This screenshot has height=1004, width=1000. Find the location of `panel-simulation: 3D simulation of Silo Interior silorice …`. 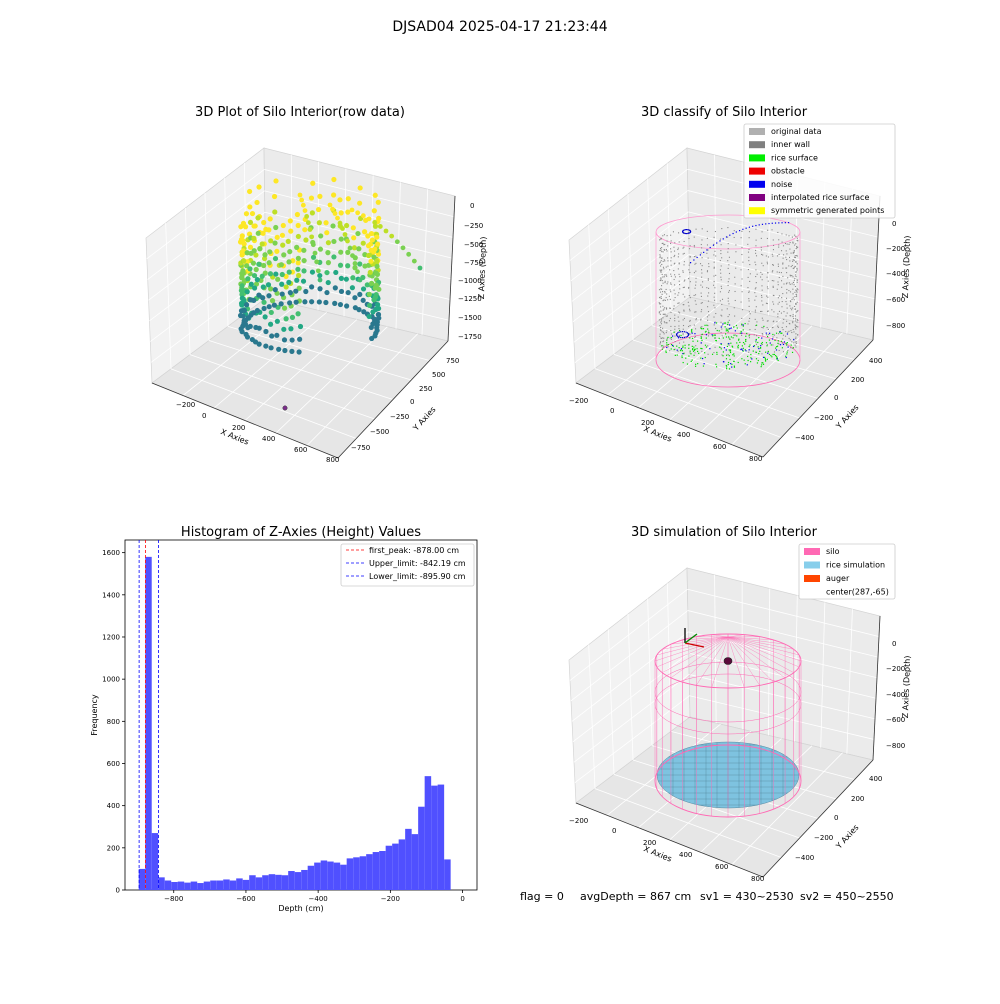

panel-simulation: 3D simulation of Silo Interior silorice … is located at coordinates (740, 704).